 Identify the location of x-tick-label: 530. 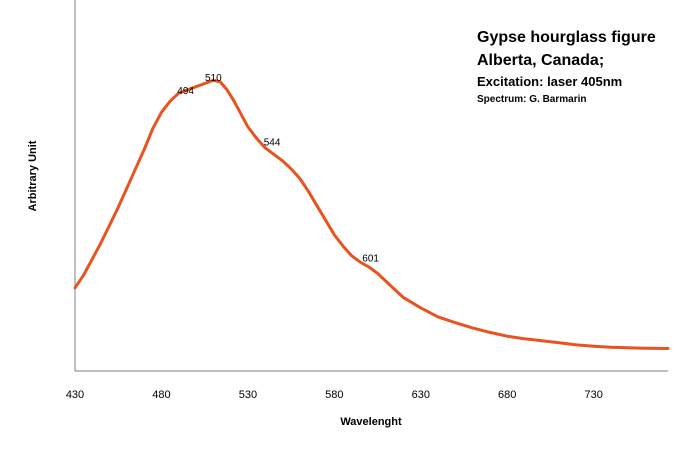
(248, 395).